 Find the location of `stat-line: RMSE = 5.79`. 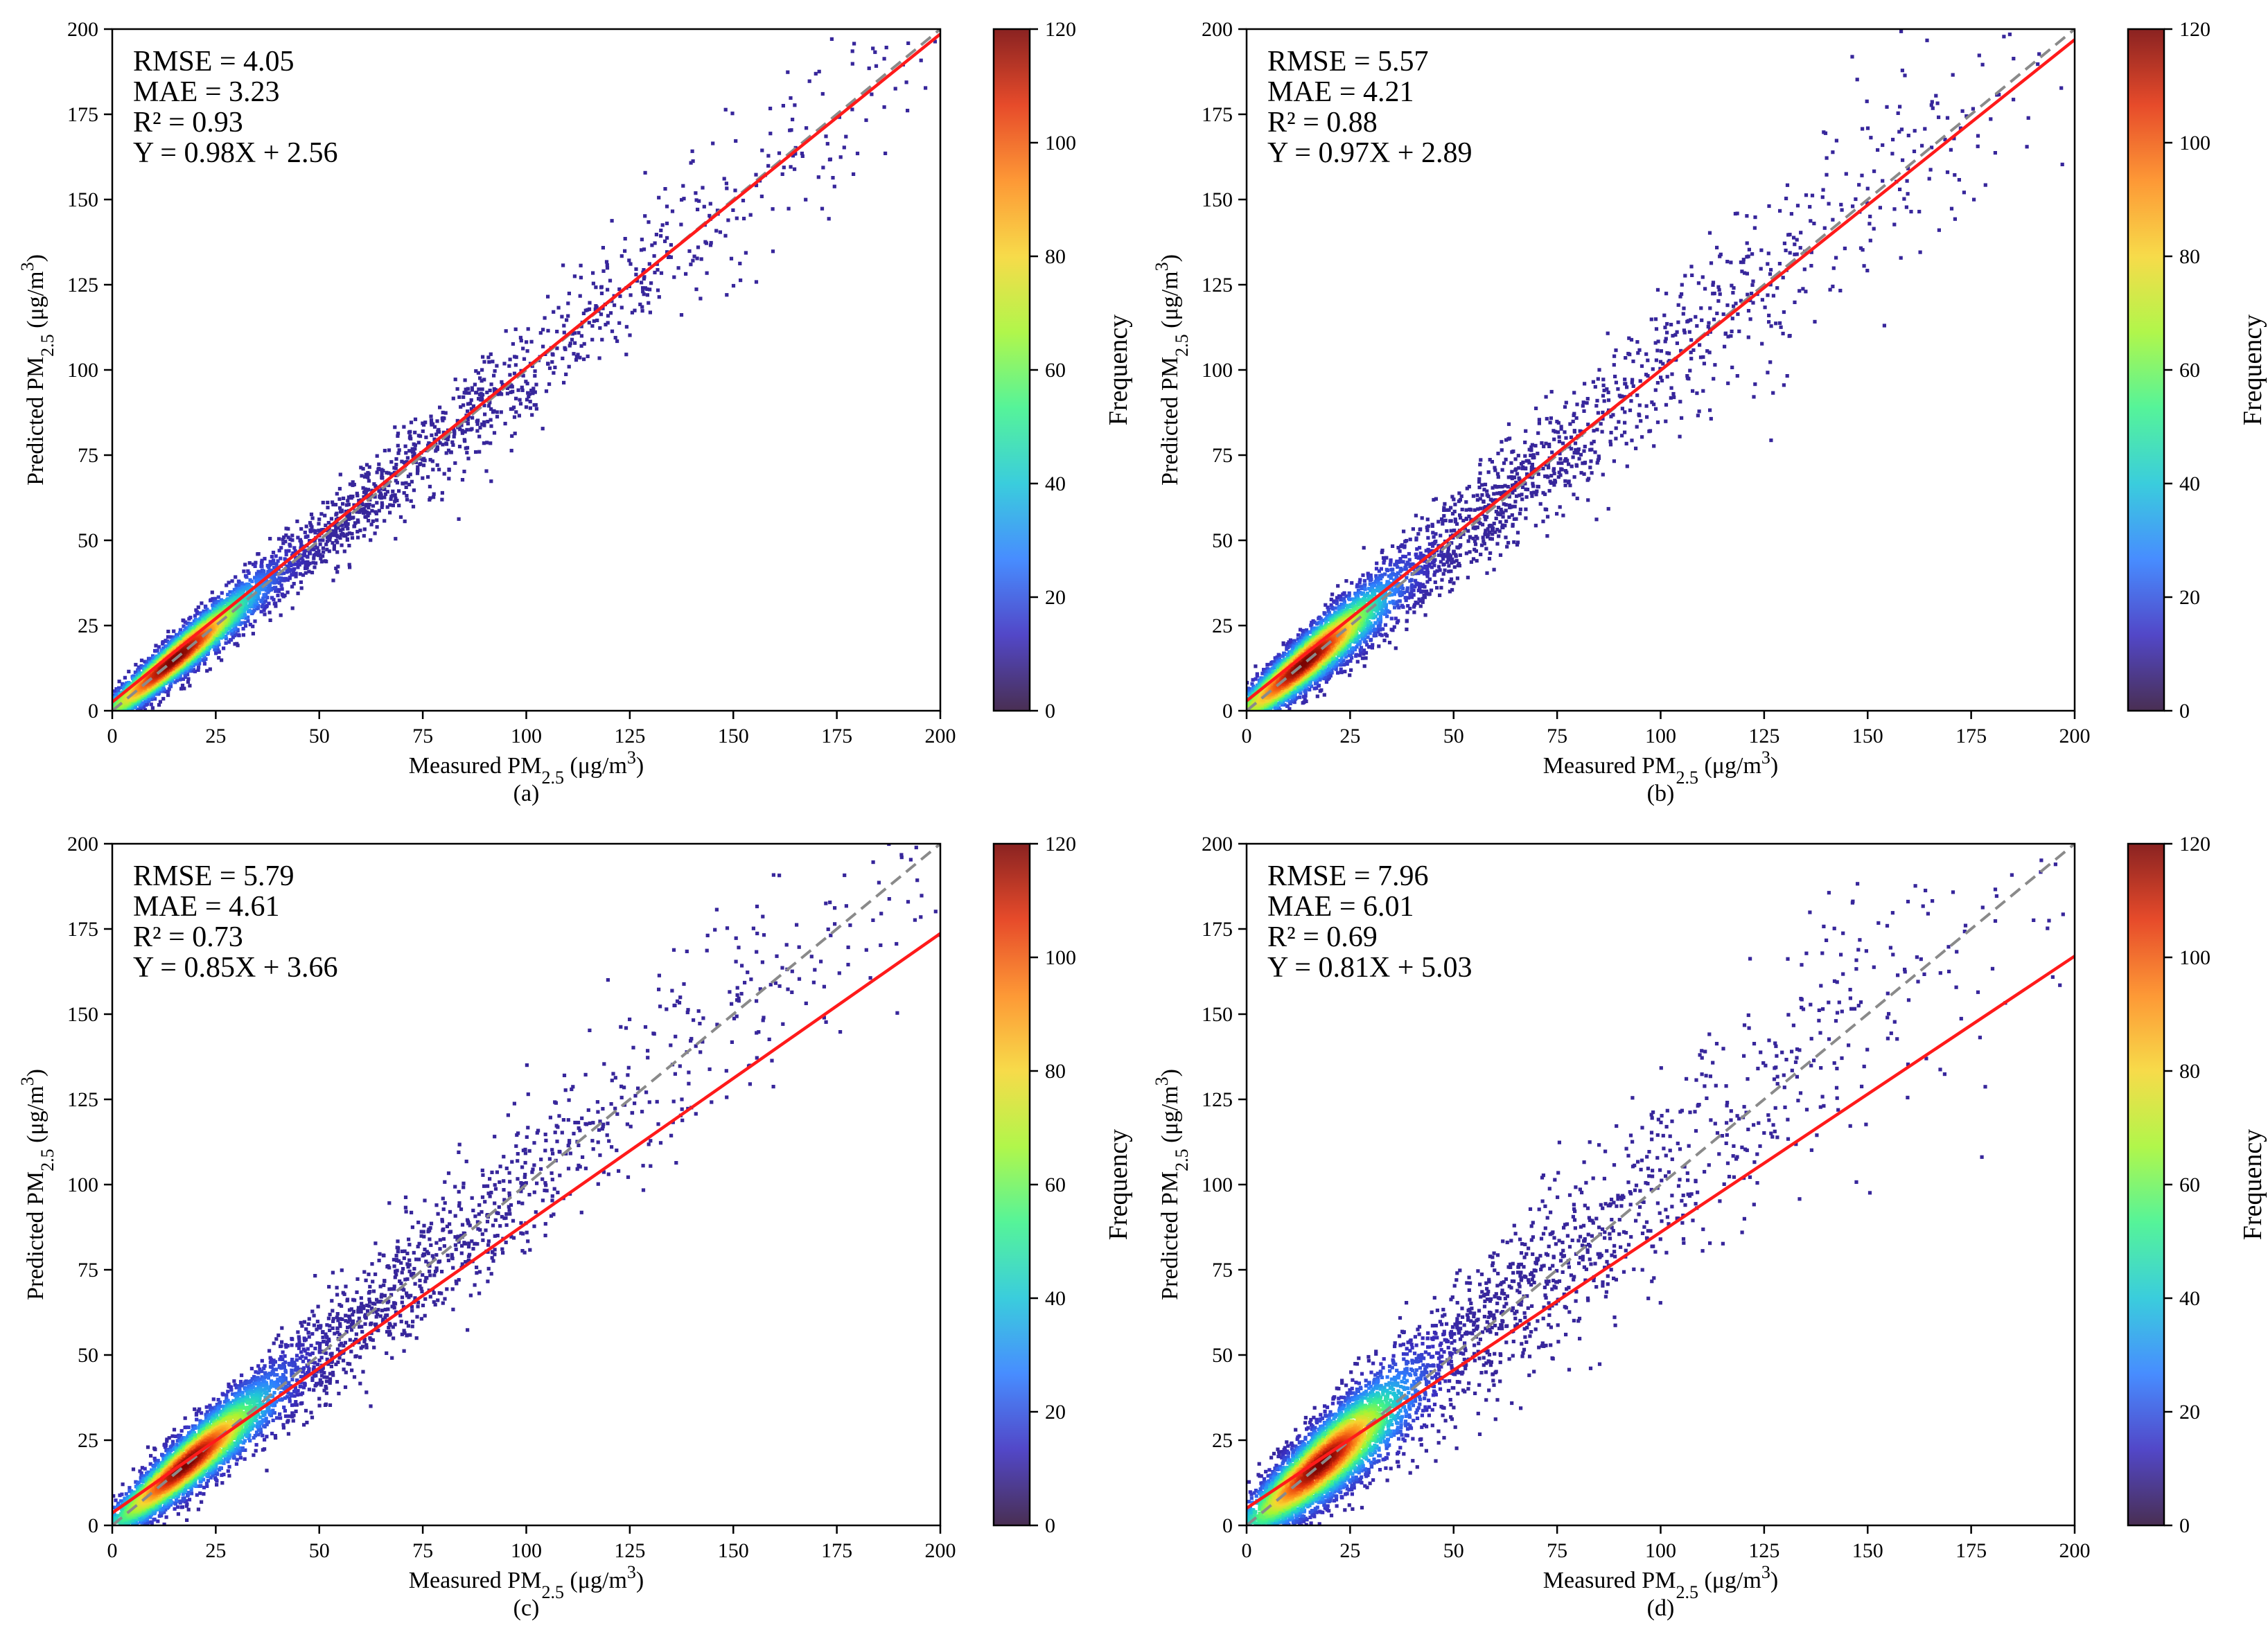

stat-line: RMSE = 5.79 is located at coordinates (214, 876).